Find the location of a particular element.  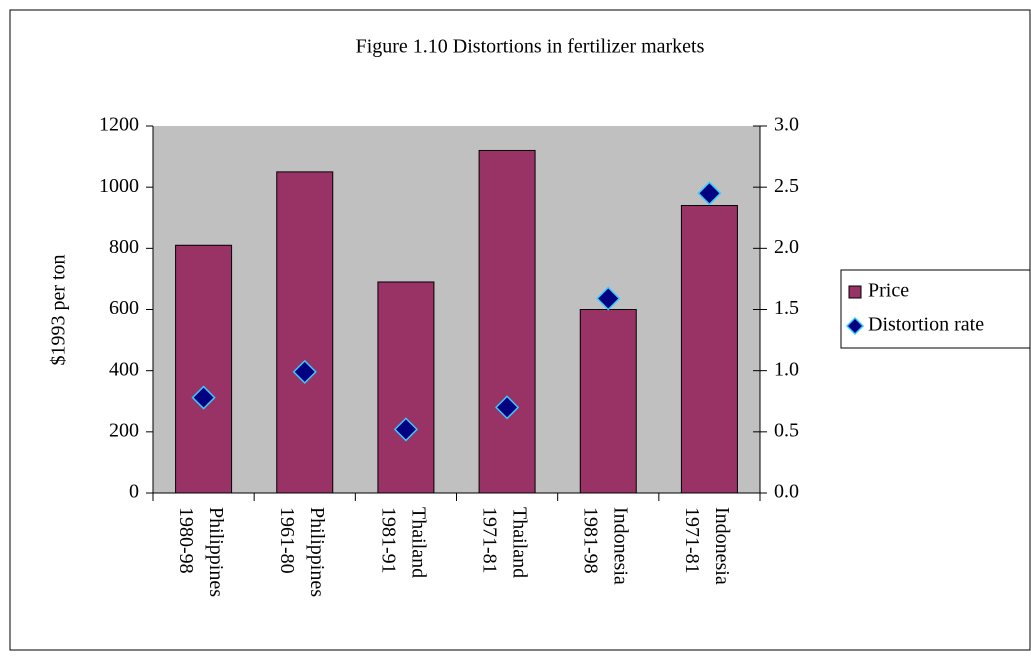

x-tick-label: 1980-98 is located at coordinates (186, 540).